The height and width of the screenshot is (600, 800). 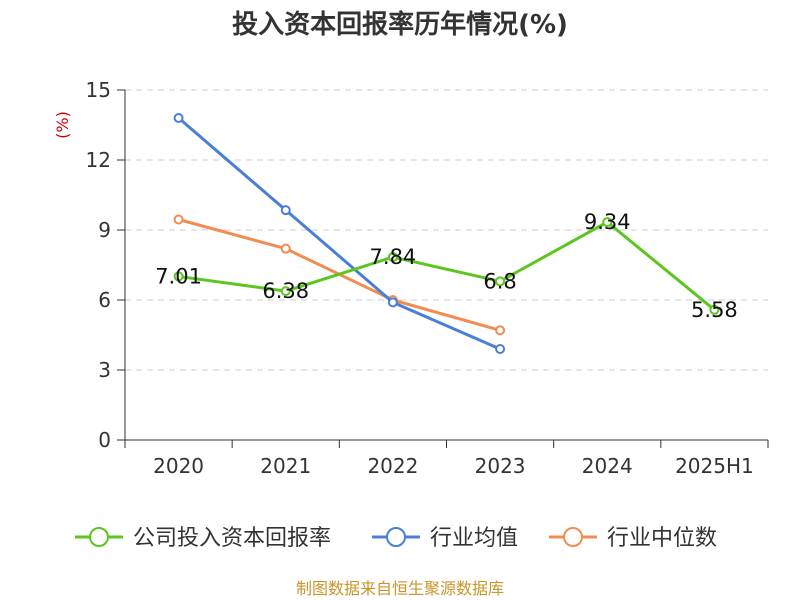 I want to click on y-tick-label: 9, so click(x=104, y=230).